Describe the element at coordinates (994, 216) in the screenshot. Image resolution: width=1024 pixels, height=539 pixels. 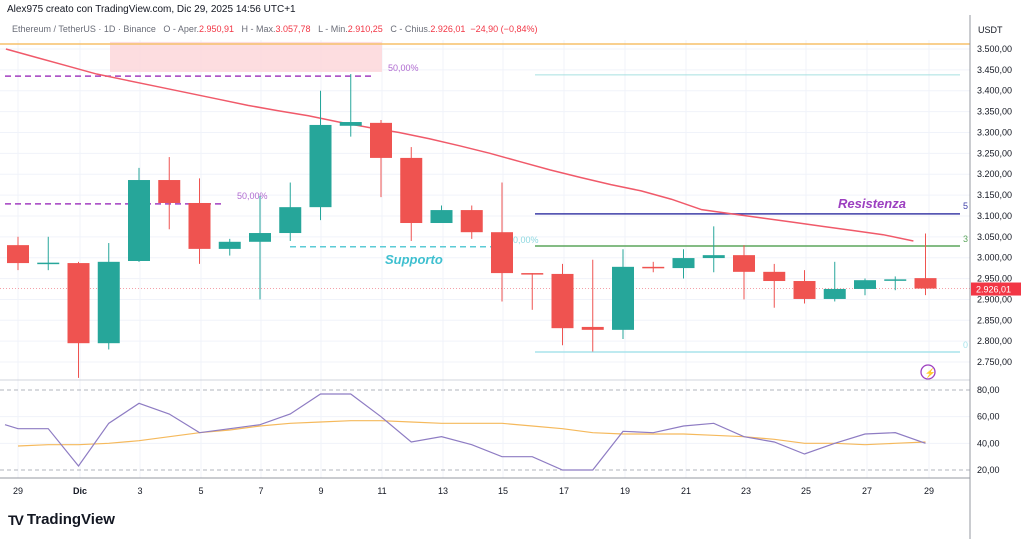
I see `price-tick: 3.100,00` at that location.